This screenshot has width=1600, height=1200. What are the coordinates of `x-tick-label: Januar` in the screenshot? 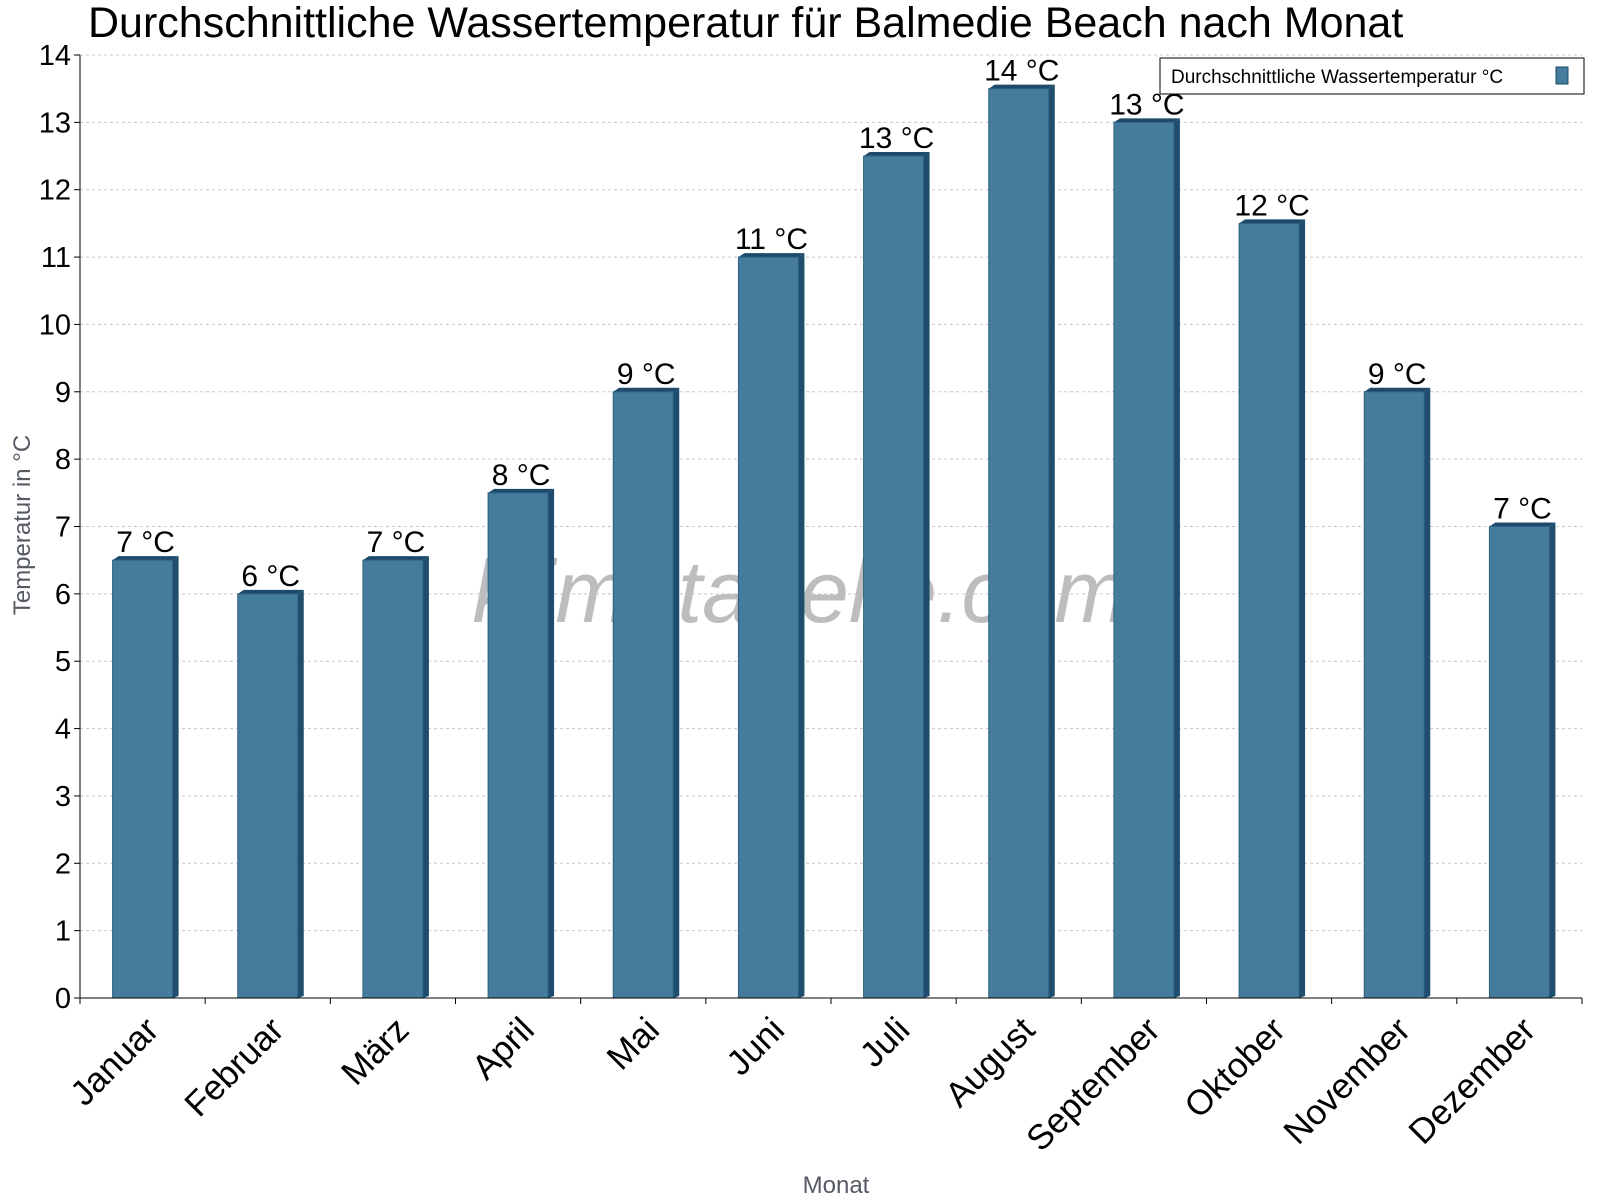 It's located at (114, 1061).